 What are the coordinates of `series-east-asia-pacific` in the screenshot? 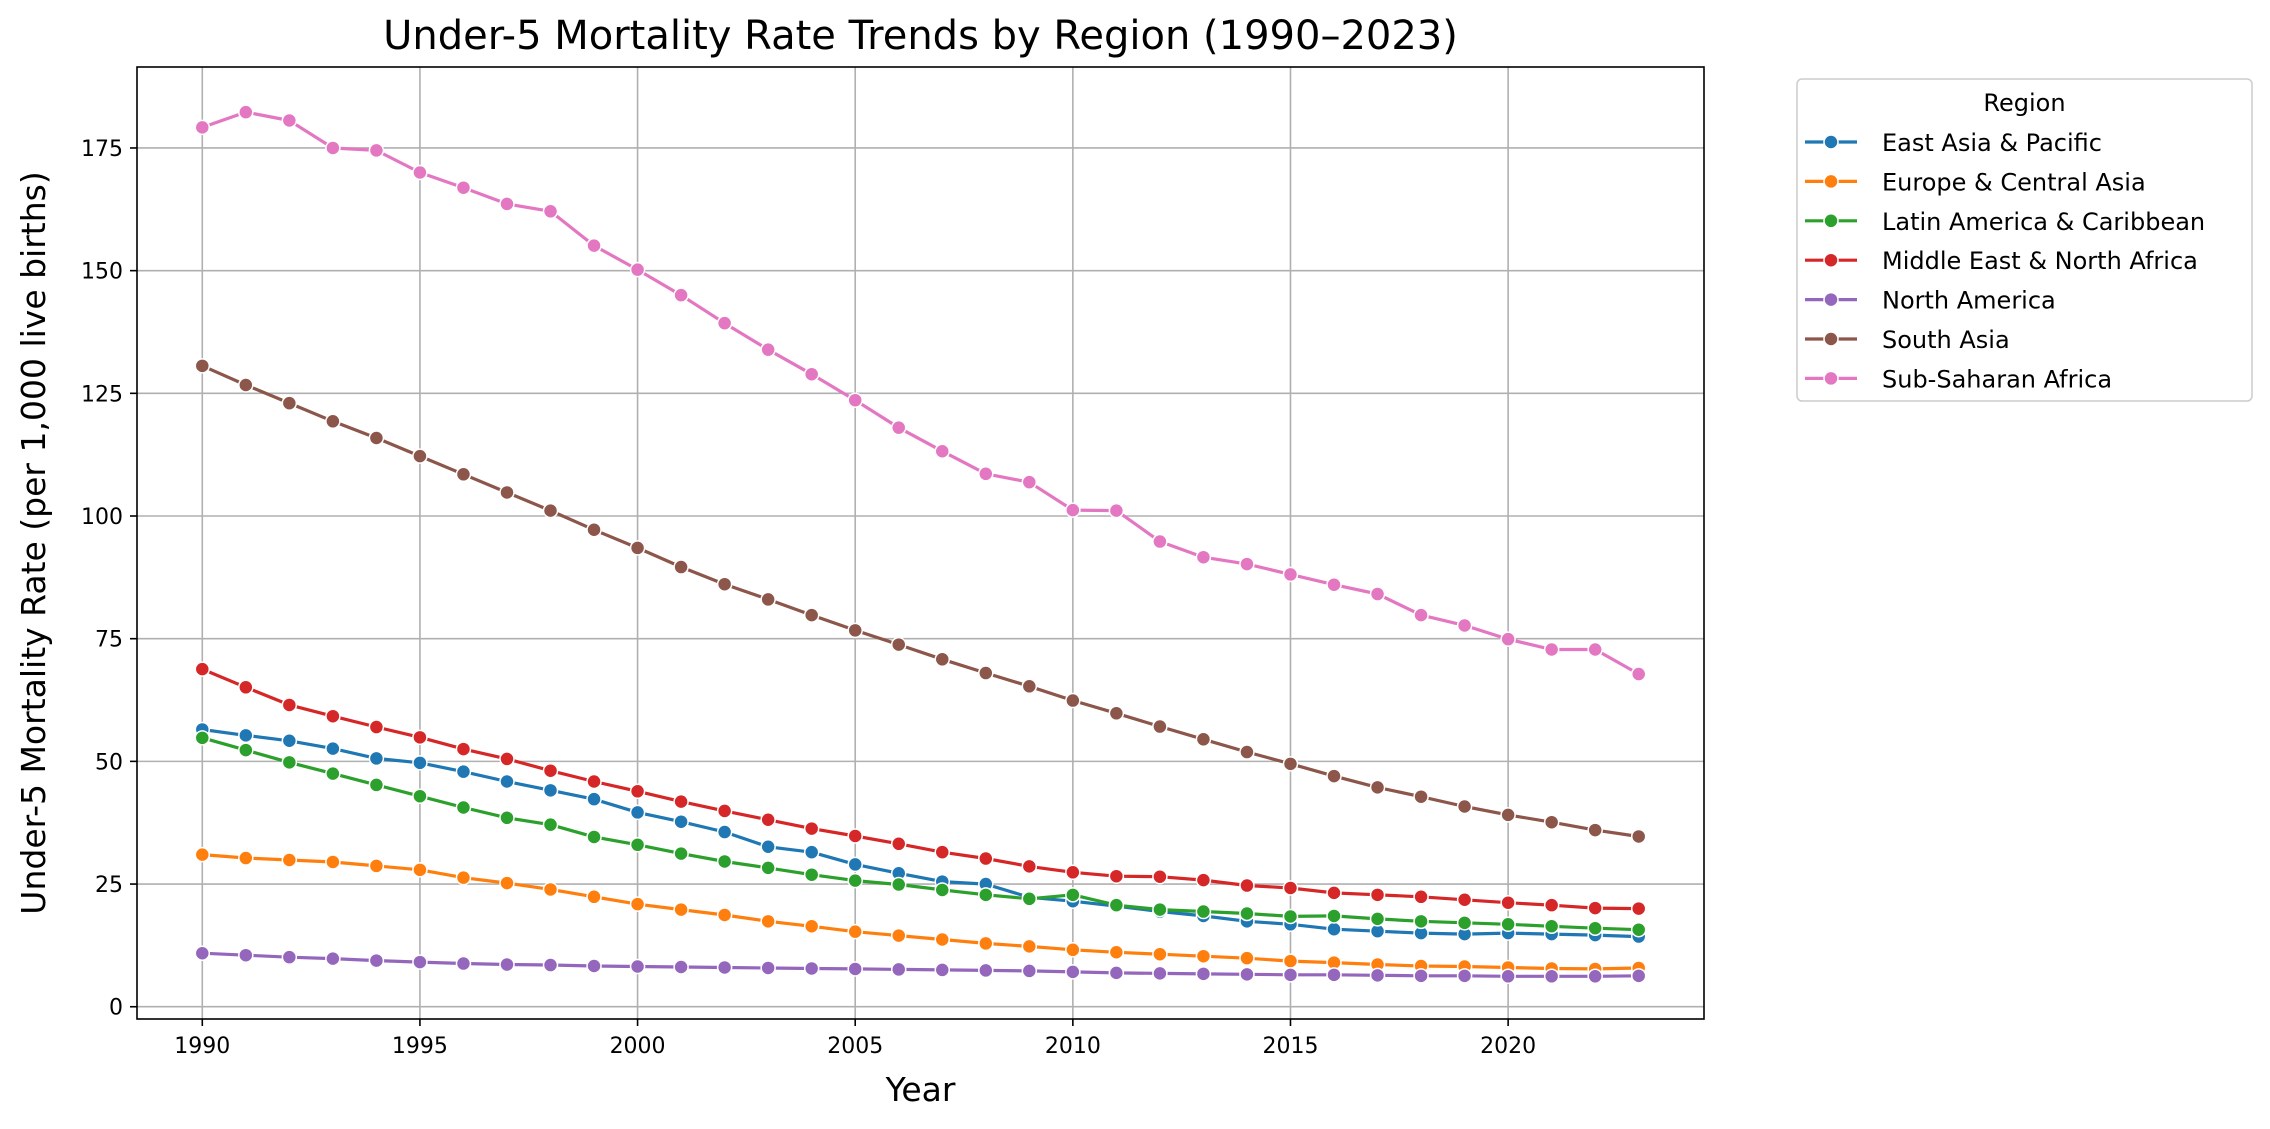 It's located at (920, 833).